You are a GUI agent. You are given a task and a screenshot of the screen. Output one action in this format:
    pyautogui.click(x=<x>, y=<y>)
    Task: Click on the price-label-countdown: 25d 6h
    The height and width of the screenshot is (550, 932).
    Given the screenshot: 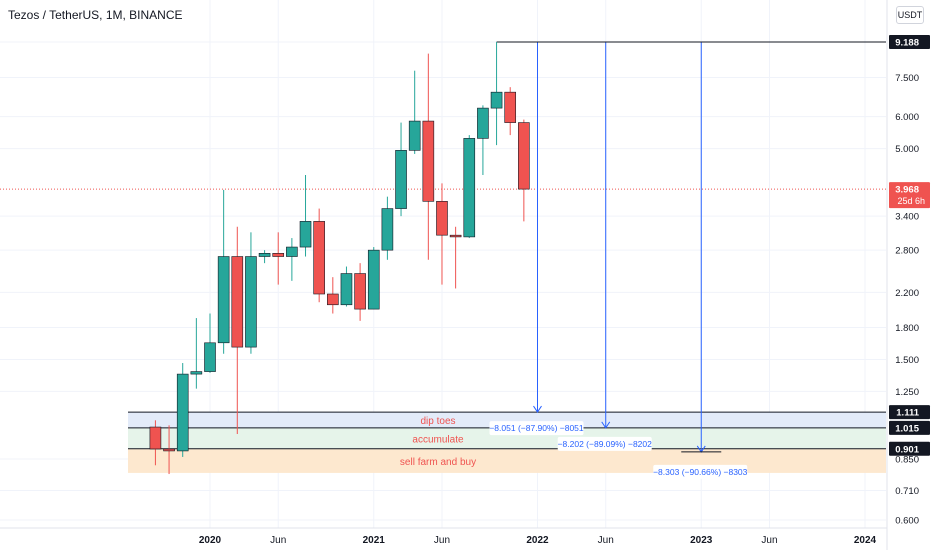 What is the action you would take?
    pyautogui.click(x=911, y=201)
    